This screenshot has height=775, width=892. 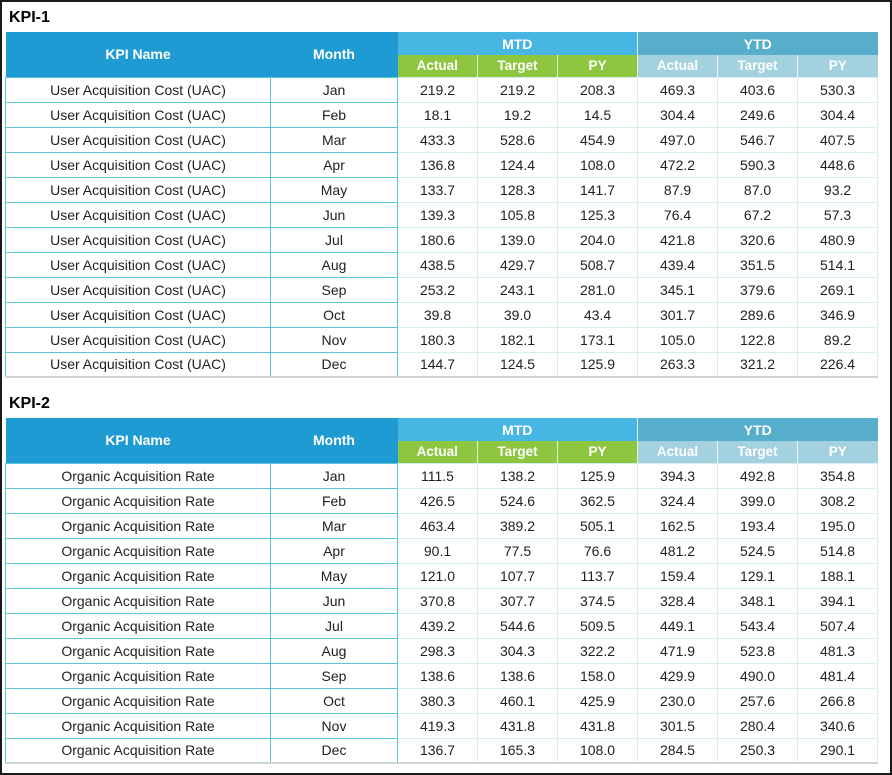 I want to click on ytd-target-cell: 129.1, so click(x=758, y=575).